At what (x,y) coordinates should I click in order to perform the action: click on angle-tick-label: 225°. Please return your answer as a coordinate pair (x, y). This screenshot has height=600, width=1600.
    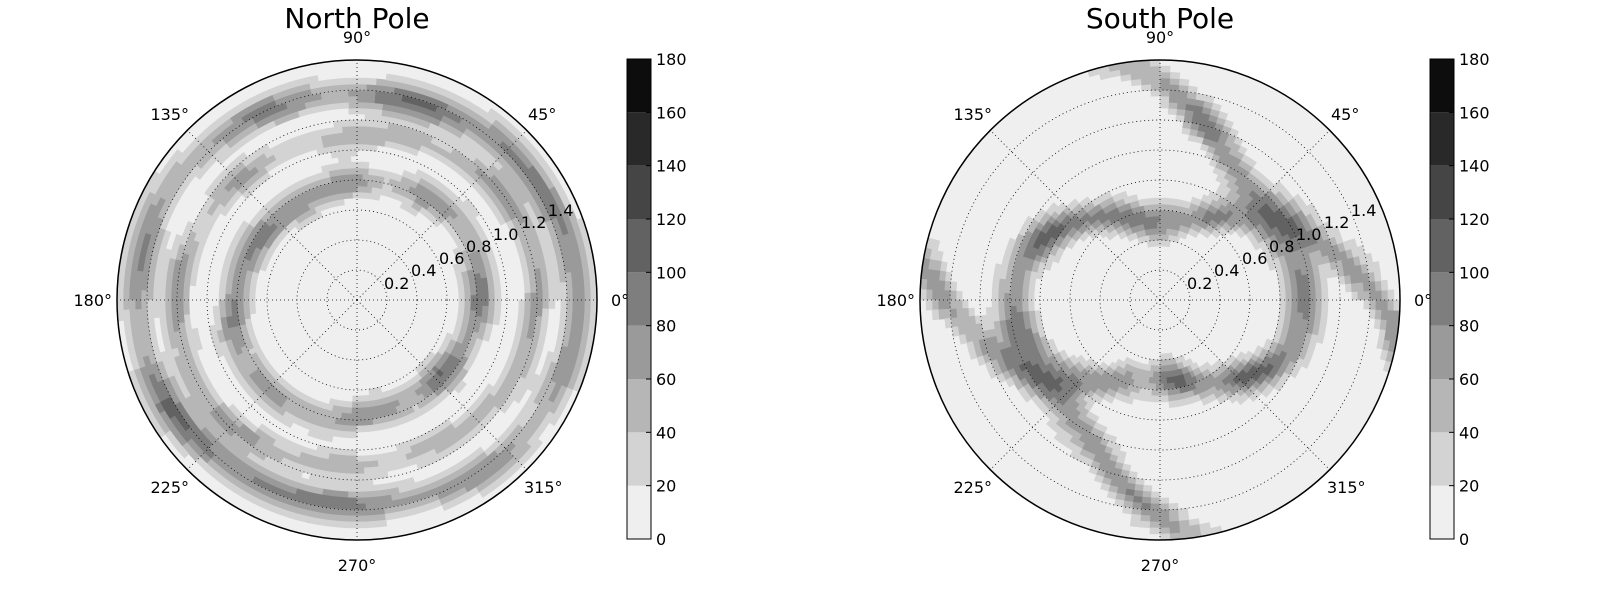
    Looking at the image, I should click on (169, 487).